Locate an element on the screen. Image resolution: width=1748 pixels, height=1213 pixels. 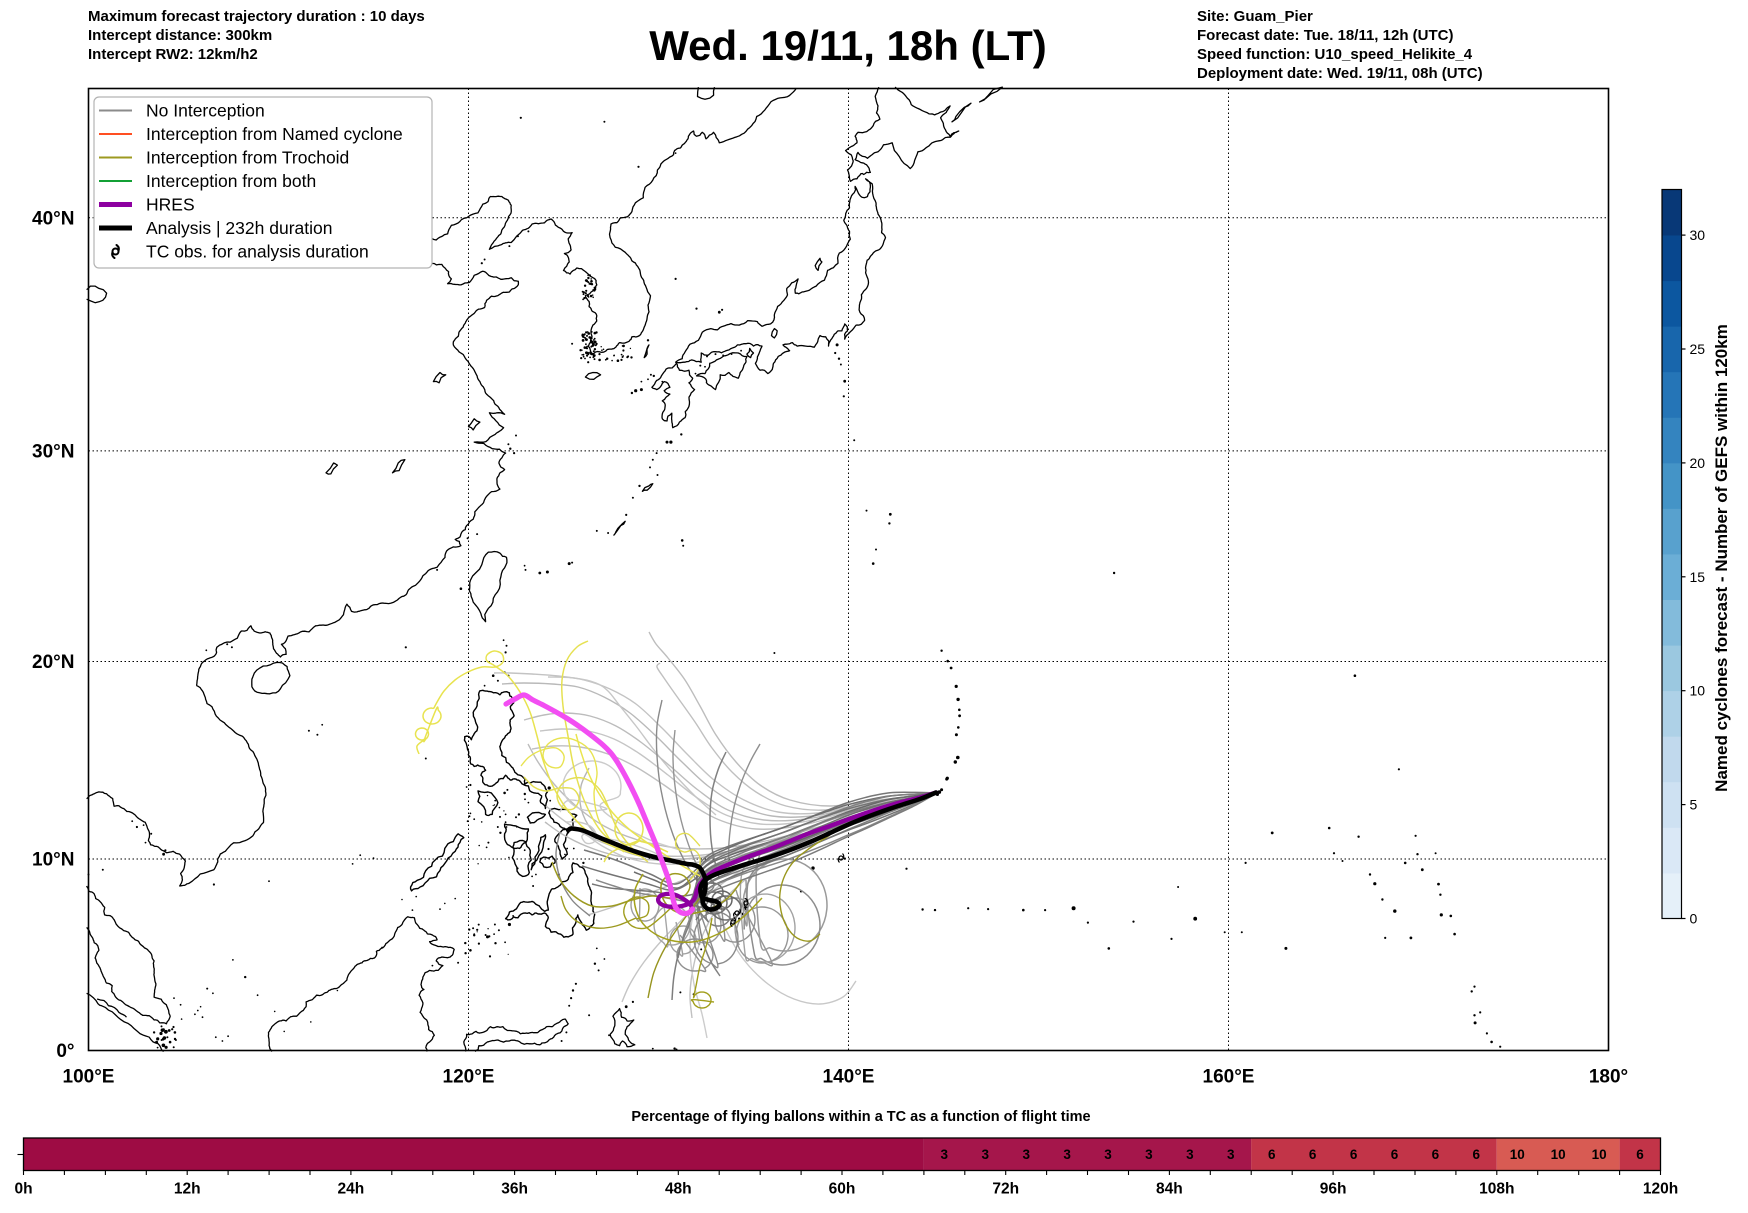
svg-text: 15 is located at coordinates (1698, 577).